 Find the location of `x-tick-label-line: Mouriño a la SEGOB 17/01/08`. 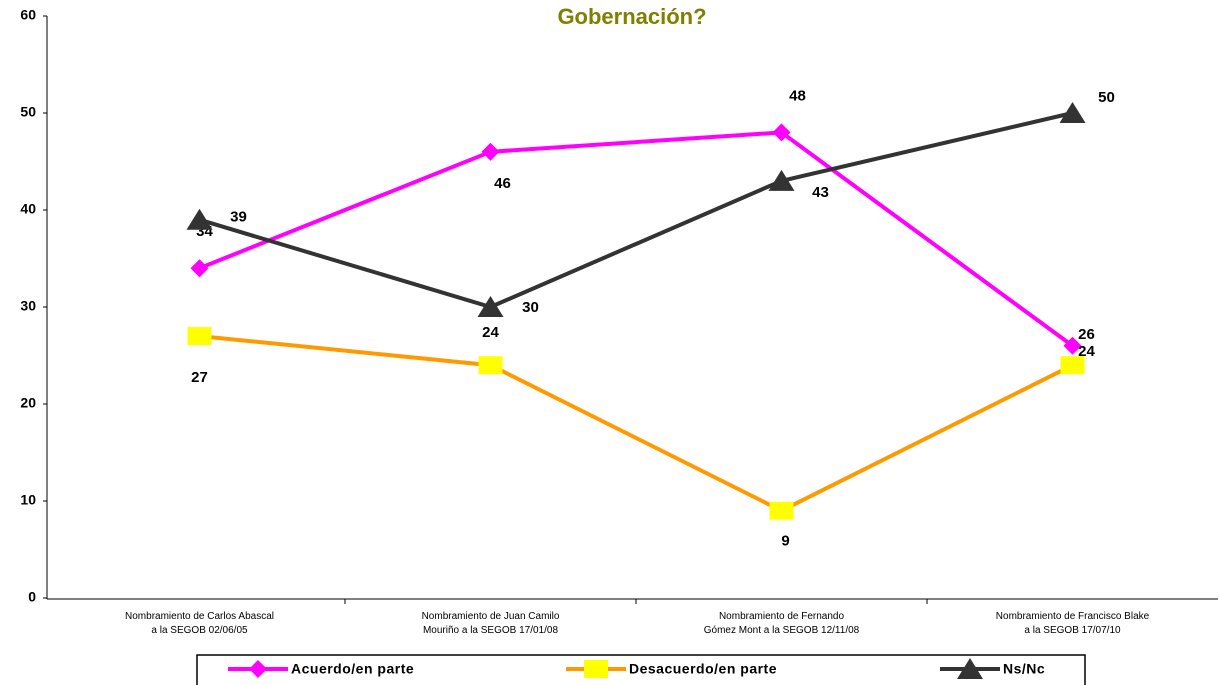

x-tick-label-line: Mouriño a la SEGOB 17/01/08 is located at coordinates (491, 630).